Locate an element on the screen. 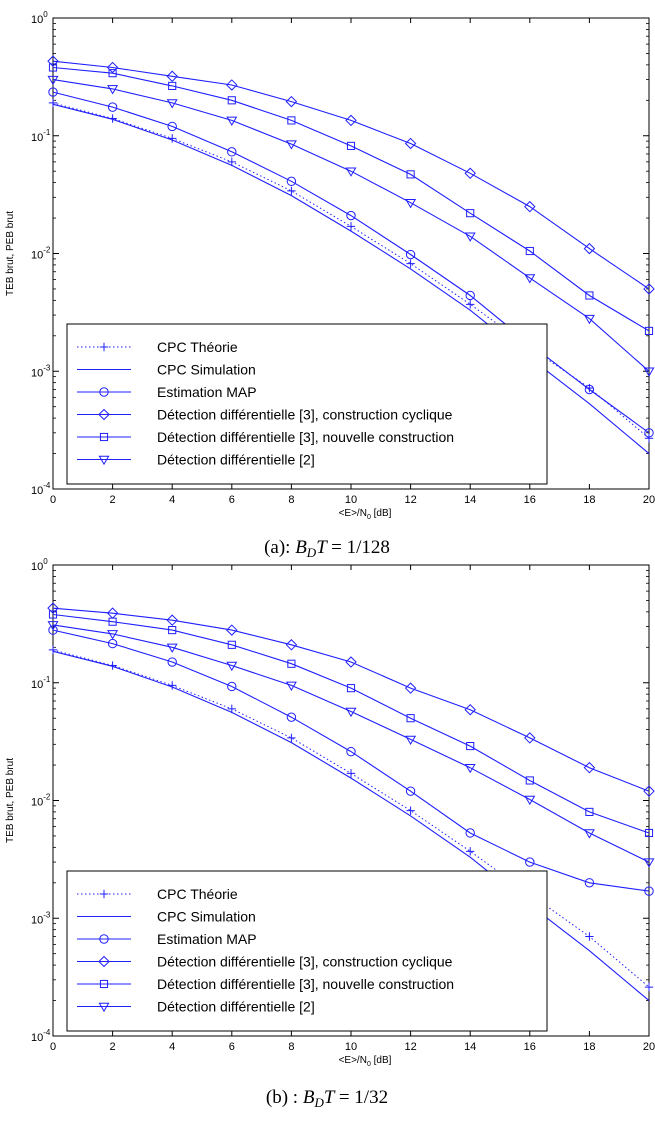 This screenshot has height=1124, width=655. x-axis-label: <E>/N0 [dB] is located at coordinates (365, 514).